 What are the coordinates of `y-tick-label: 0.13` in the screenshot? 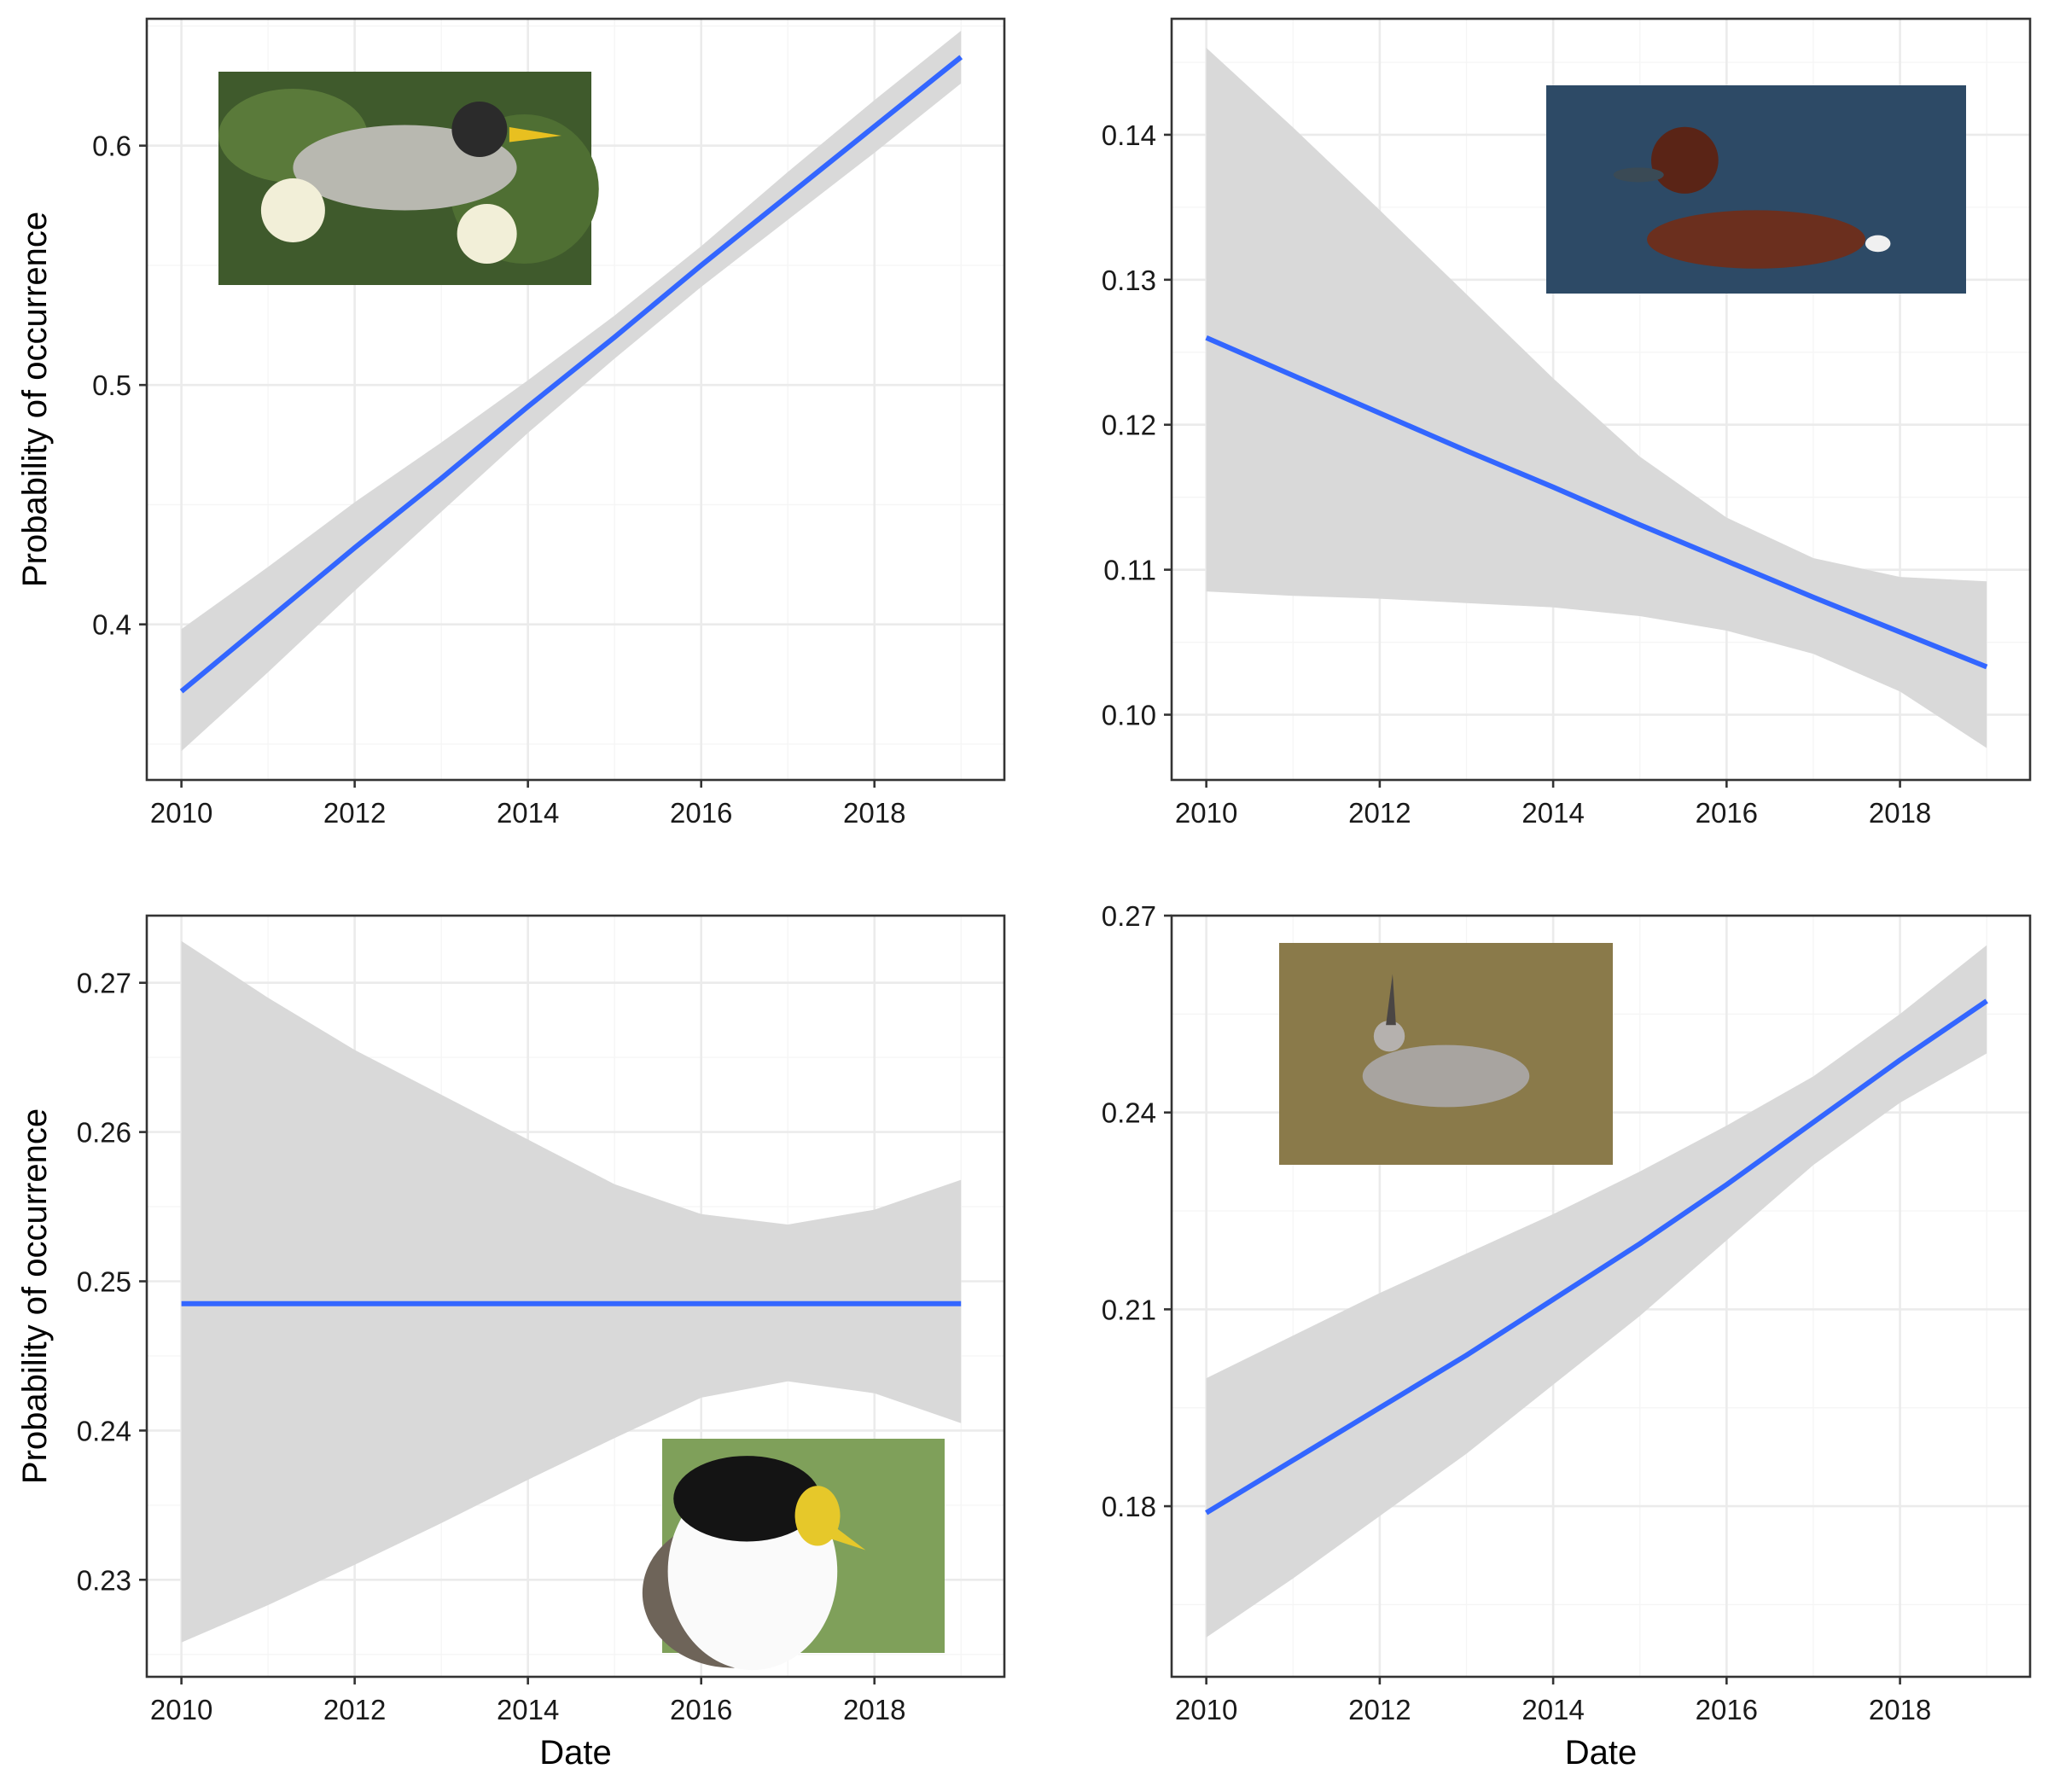 It's located at (1129, 280).